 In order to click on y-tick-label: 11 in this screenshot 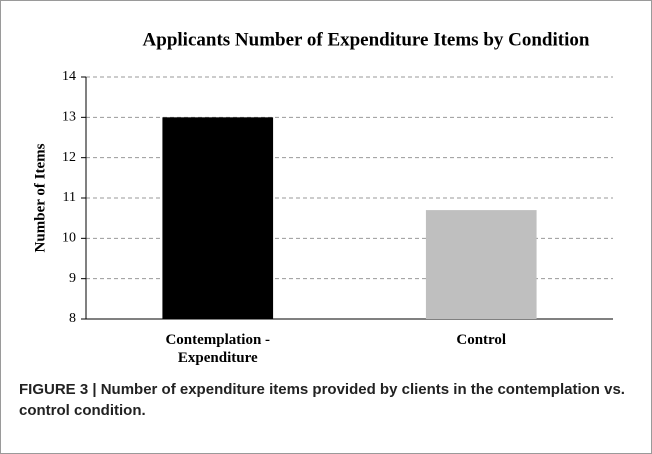, I will do `click(69, 197)`.